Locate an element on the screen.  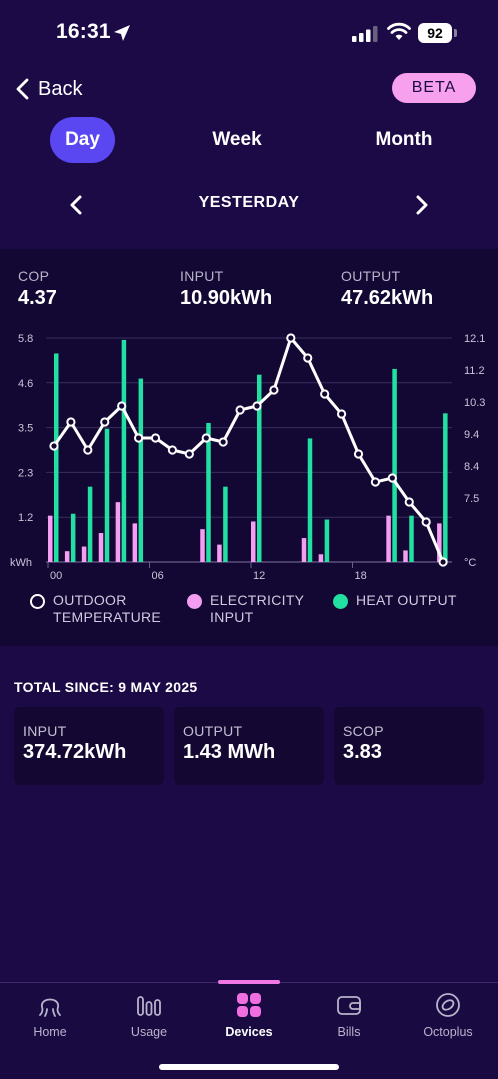
legend-temperature-swatch is located at coordinates (37, 601).